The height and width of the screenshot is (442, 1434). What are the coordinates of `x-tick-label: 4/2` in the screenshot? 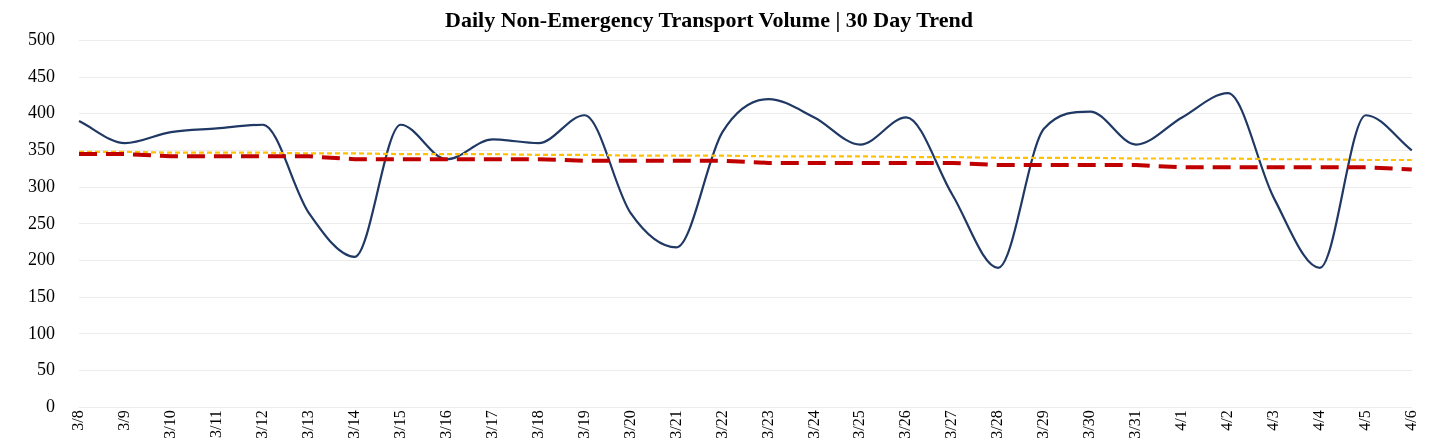 It's located at (1227, 420).